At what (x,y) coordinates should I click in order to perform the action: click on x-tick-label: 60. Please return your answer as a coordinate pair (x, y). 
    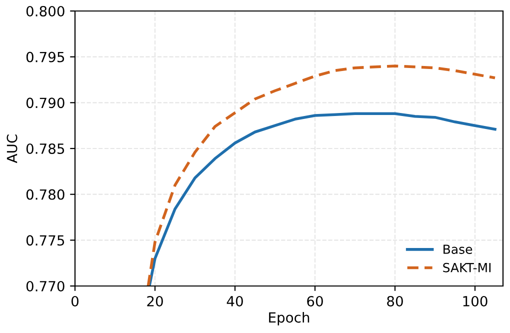
    Looking at the image, I should click on (315, 301).